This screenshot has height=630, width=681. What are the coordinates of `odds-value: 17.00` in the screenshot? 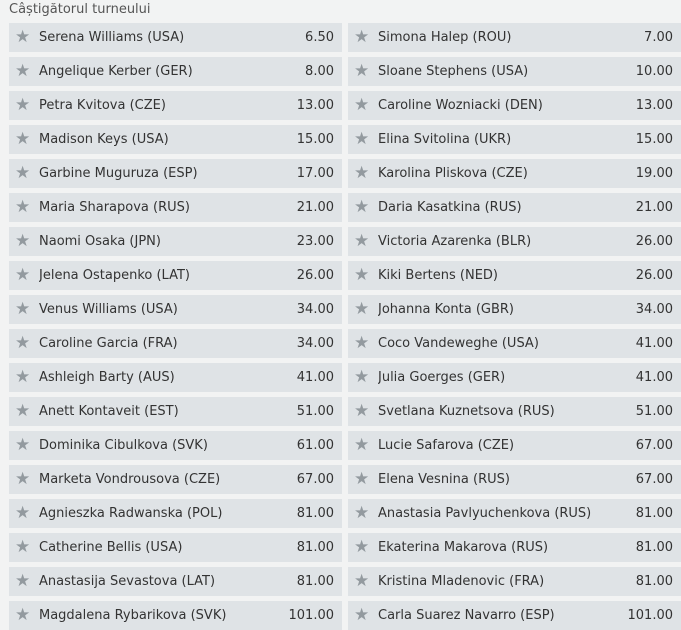 It's located at (315, 173).